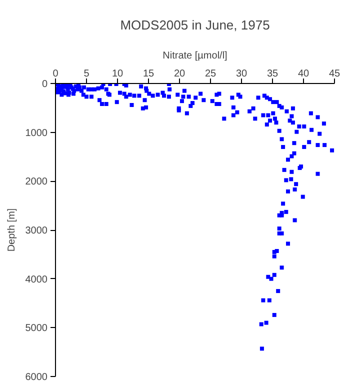 The image size is (348, 384). What do you see at coordinates (36, 182) in the screenshot?
I see `y-tick-label: 2000` at bounding box center [36, 182].